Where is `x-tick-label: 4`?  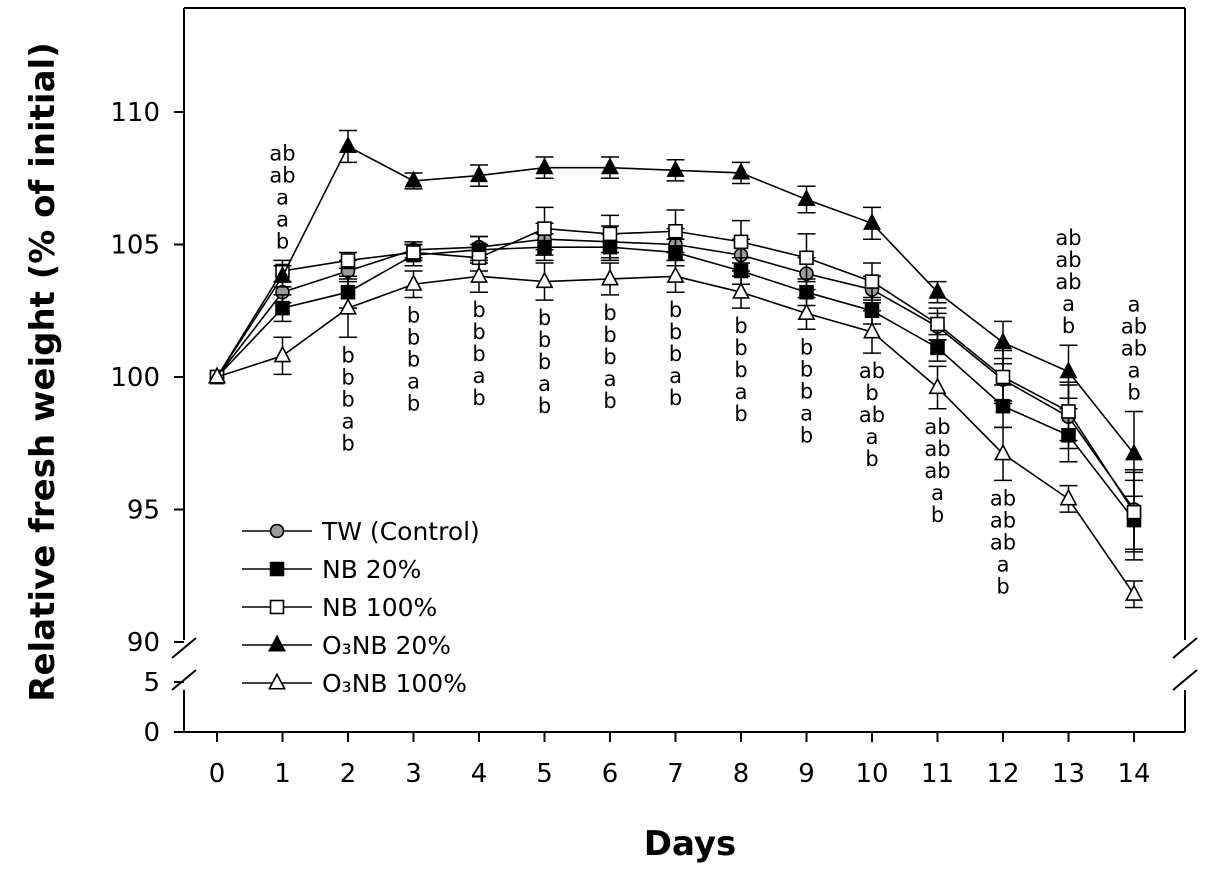 x-tick-label: 4 is located at coordinates (479, 774).